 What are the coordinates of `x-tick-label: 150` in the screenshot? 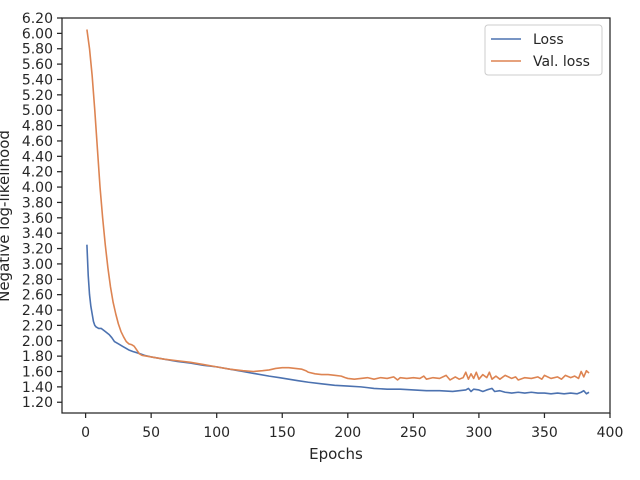 It's located at (282, 433).